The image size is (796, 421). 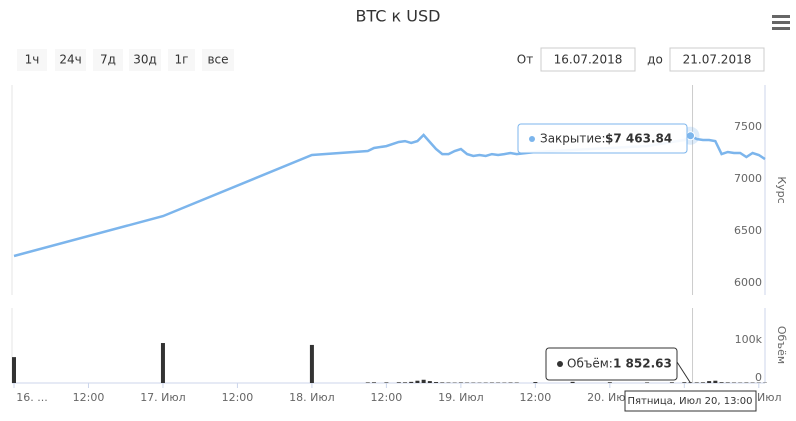 What do you see at coordinates (748, 178) in the screenshot?
I see `y-tick-label: 7000` at bounding box center [748, 178].